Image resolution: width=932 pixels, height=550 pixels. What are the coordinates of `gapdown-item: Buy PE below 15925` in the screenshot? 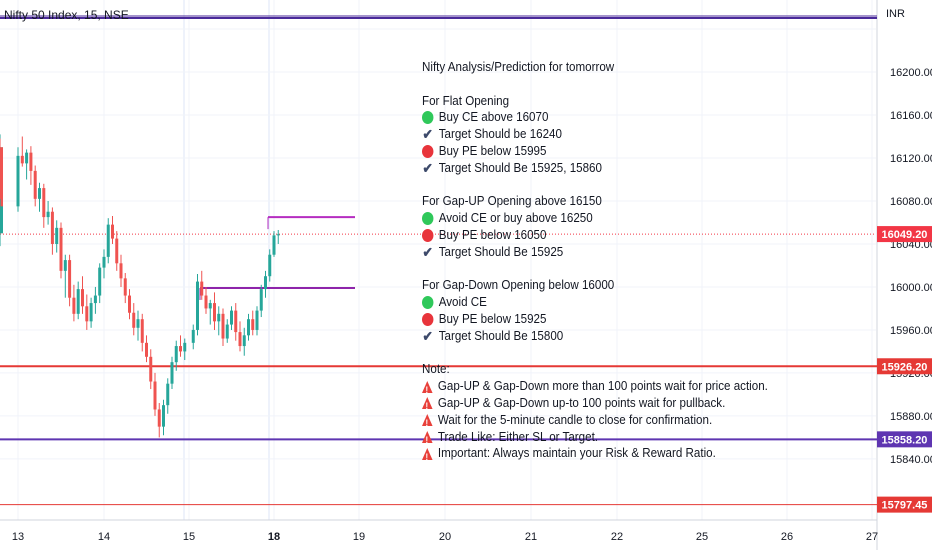 It's located at (598, 319).